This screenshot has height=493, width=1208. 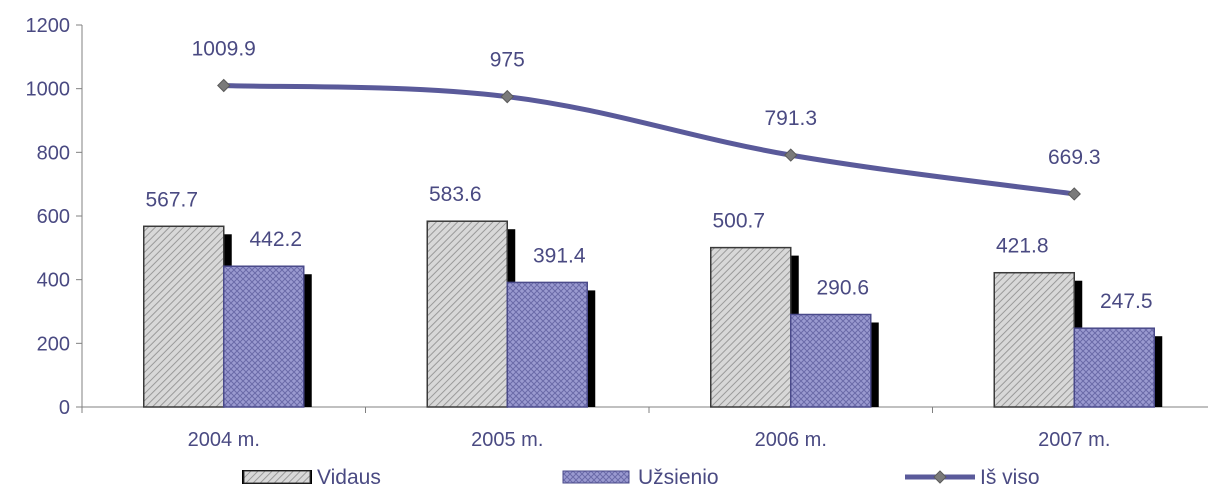 I want to click on legend-label: Iš viso, so click(x=1010, y=477).